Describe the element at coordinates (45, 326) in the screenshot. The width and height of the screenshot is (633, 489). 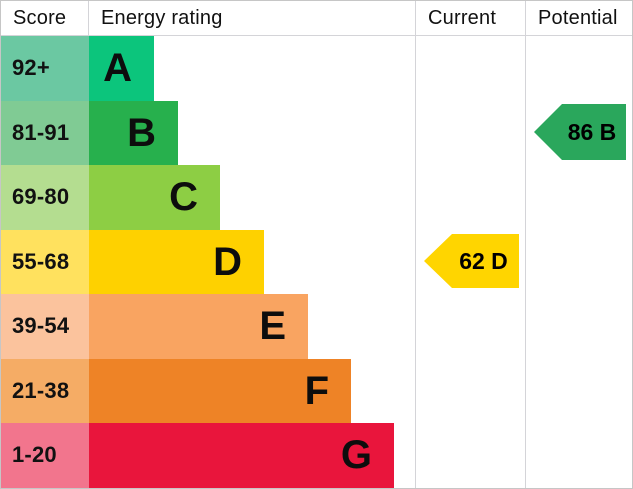
I see `score-range-e: 39-54` at that location.